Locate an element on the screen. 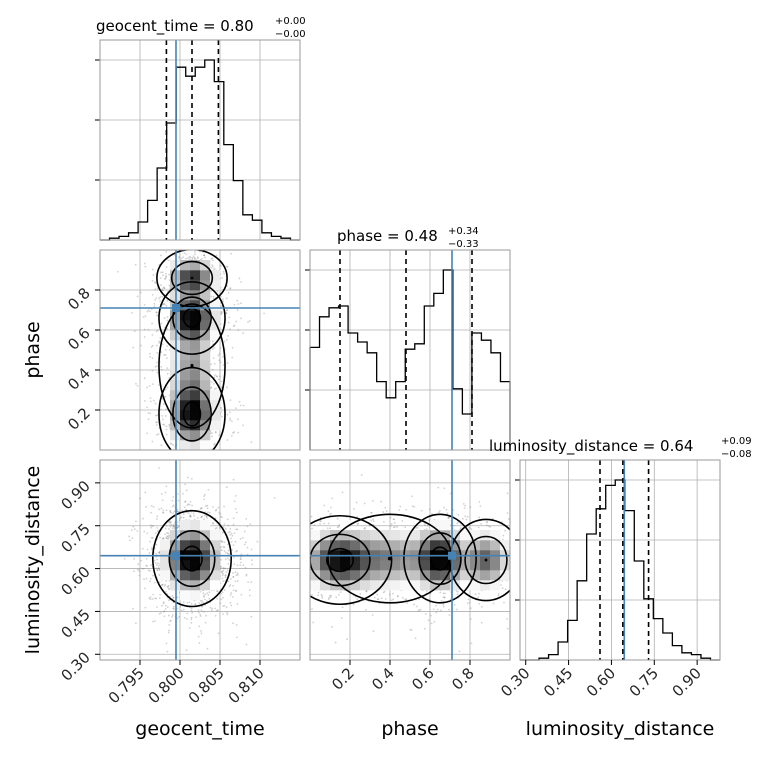 Image resolution: width=760 pixels, height=760 pixels. density-cells is located at coordinates (195, 355).